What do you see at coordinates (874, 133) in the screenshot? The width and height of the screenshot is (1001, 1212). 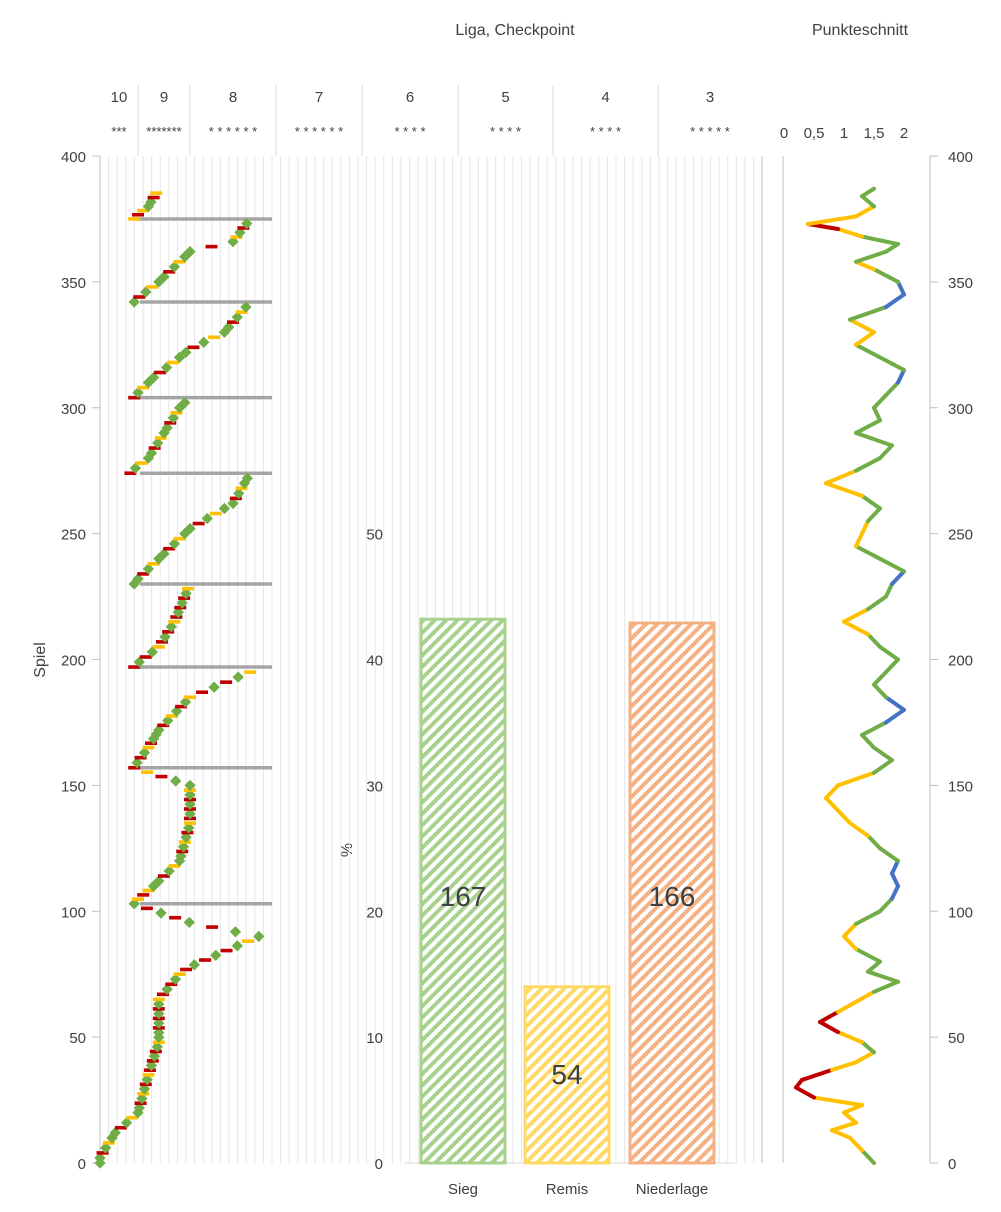 I see `avg-x-tick-label: 1,5` at bounding box center [874, 133].